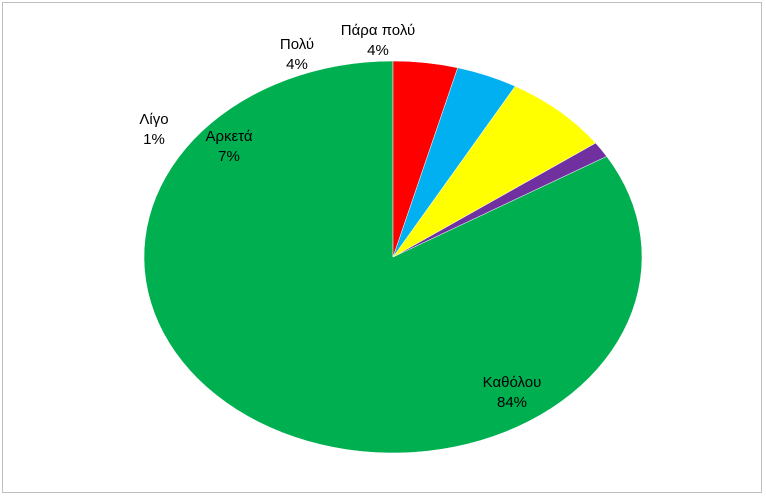  I want to click on slice-category-label-3: Πολύ, so click(297, 44).